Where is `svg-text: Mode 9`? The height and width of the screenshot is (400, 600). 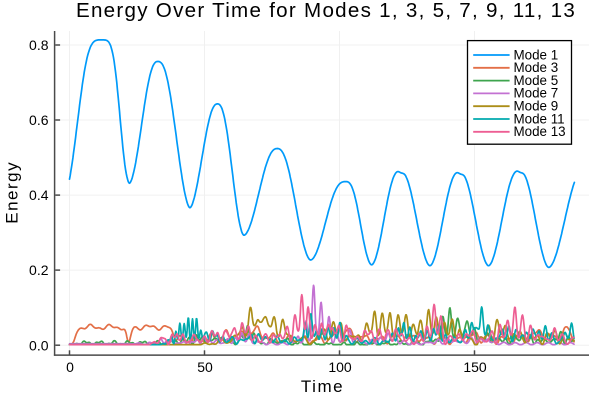 svg-text: Mode 9 is located at coordinates (536, 106).